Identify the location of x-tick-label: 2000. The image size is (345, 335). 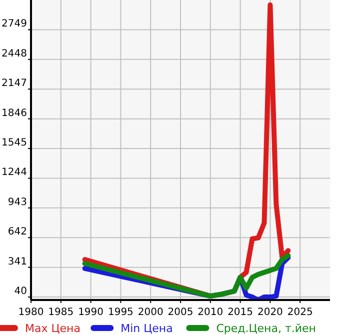
(151, 312).